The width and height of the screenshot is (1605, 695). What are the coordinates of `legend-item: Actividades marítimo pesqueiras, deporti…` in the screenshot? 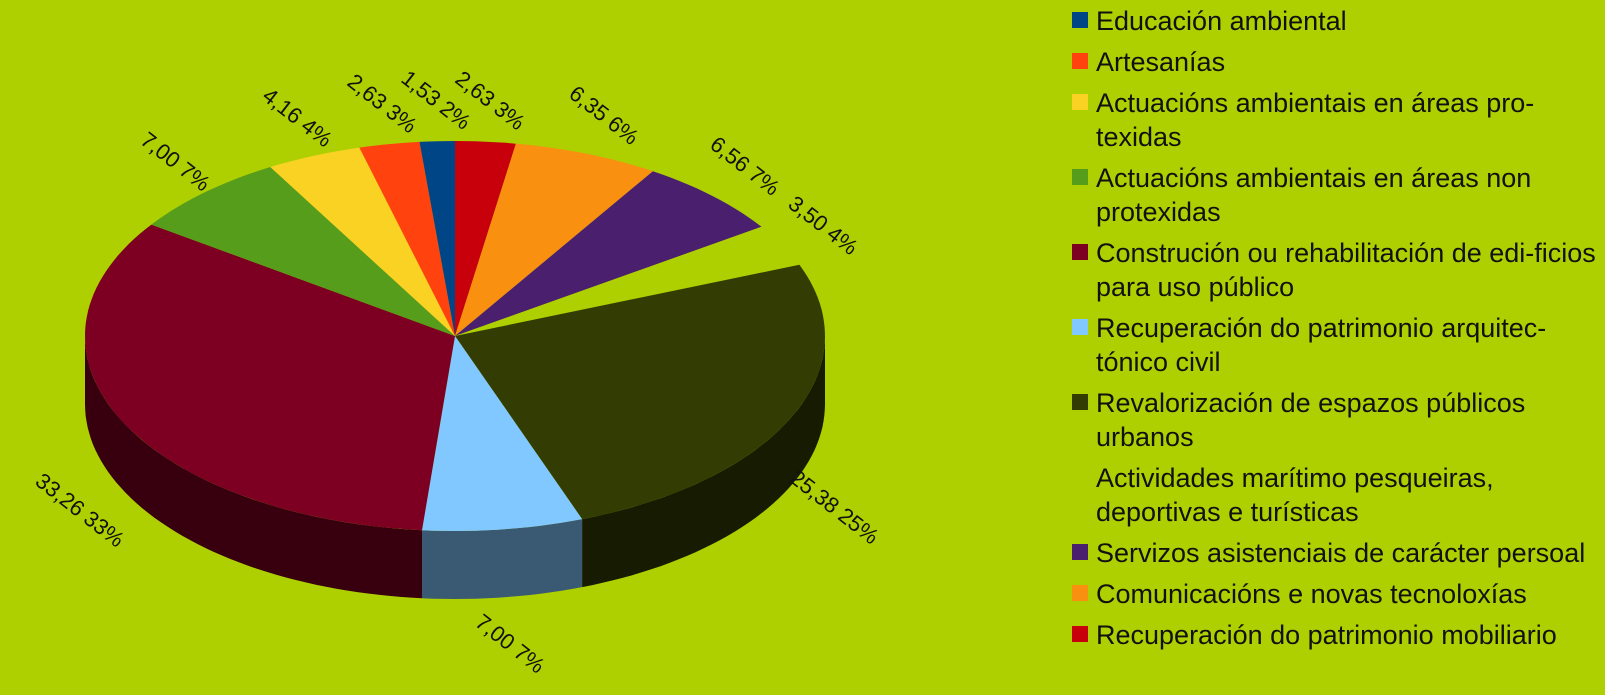 It's located at (1337, 495).